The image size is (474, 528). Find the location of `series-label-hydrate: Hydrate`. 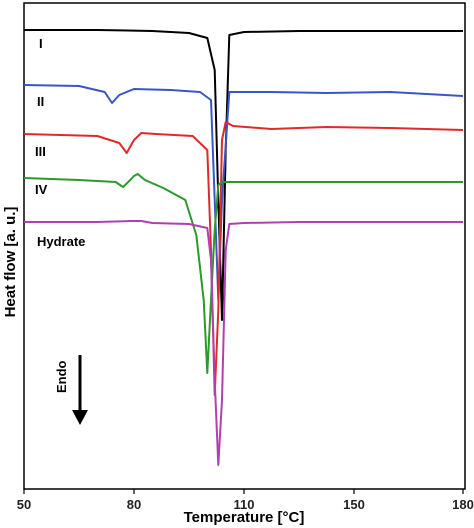

series-label-hydrate: Hydrate is located at coordinates (61, 241).